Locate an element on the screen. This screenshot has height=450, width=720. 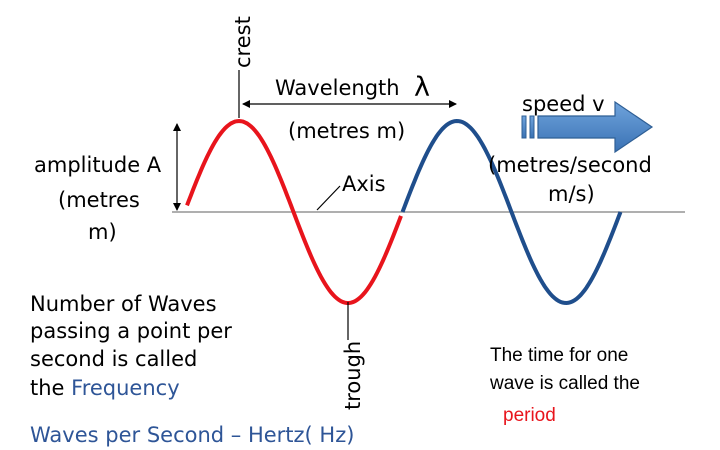
lambda-symbol: λ is located at coordinates (422, 87).